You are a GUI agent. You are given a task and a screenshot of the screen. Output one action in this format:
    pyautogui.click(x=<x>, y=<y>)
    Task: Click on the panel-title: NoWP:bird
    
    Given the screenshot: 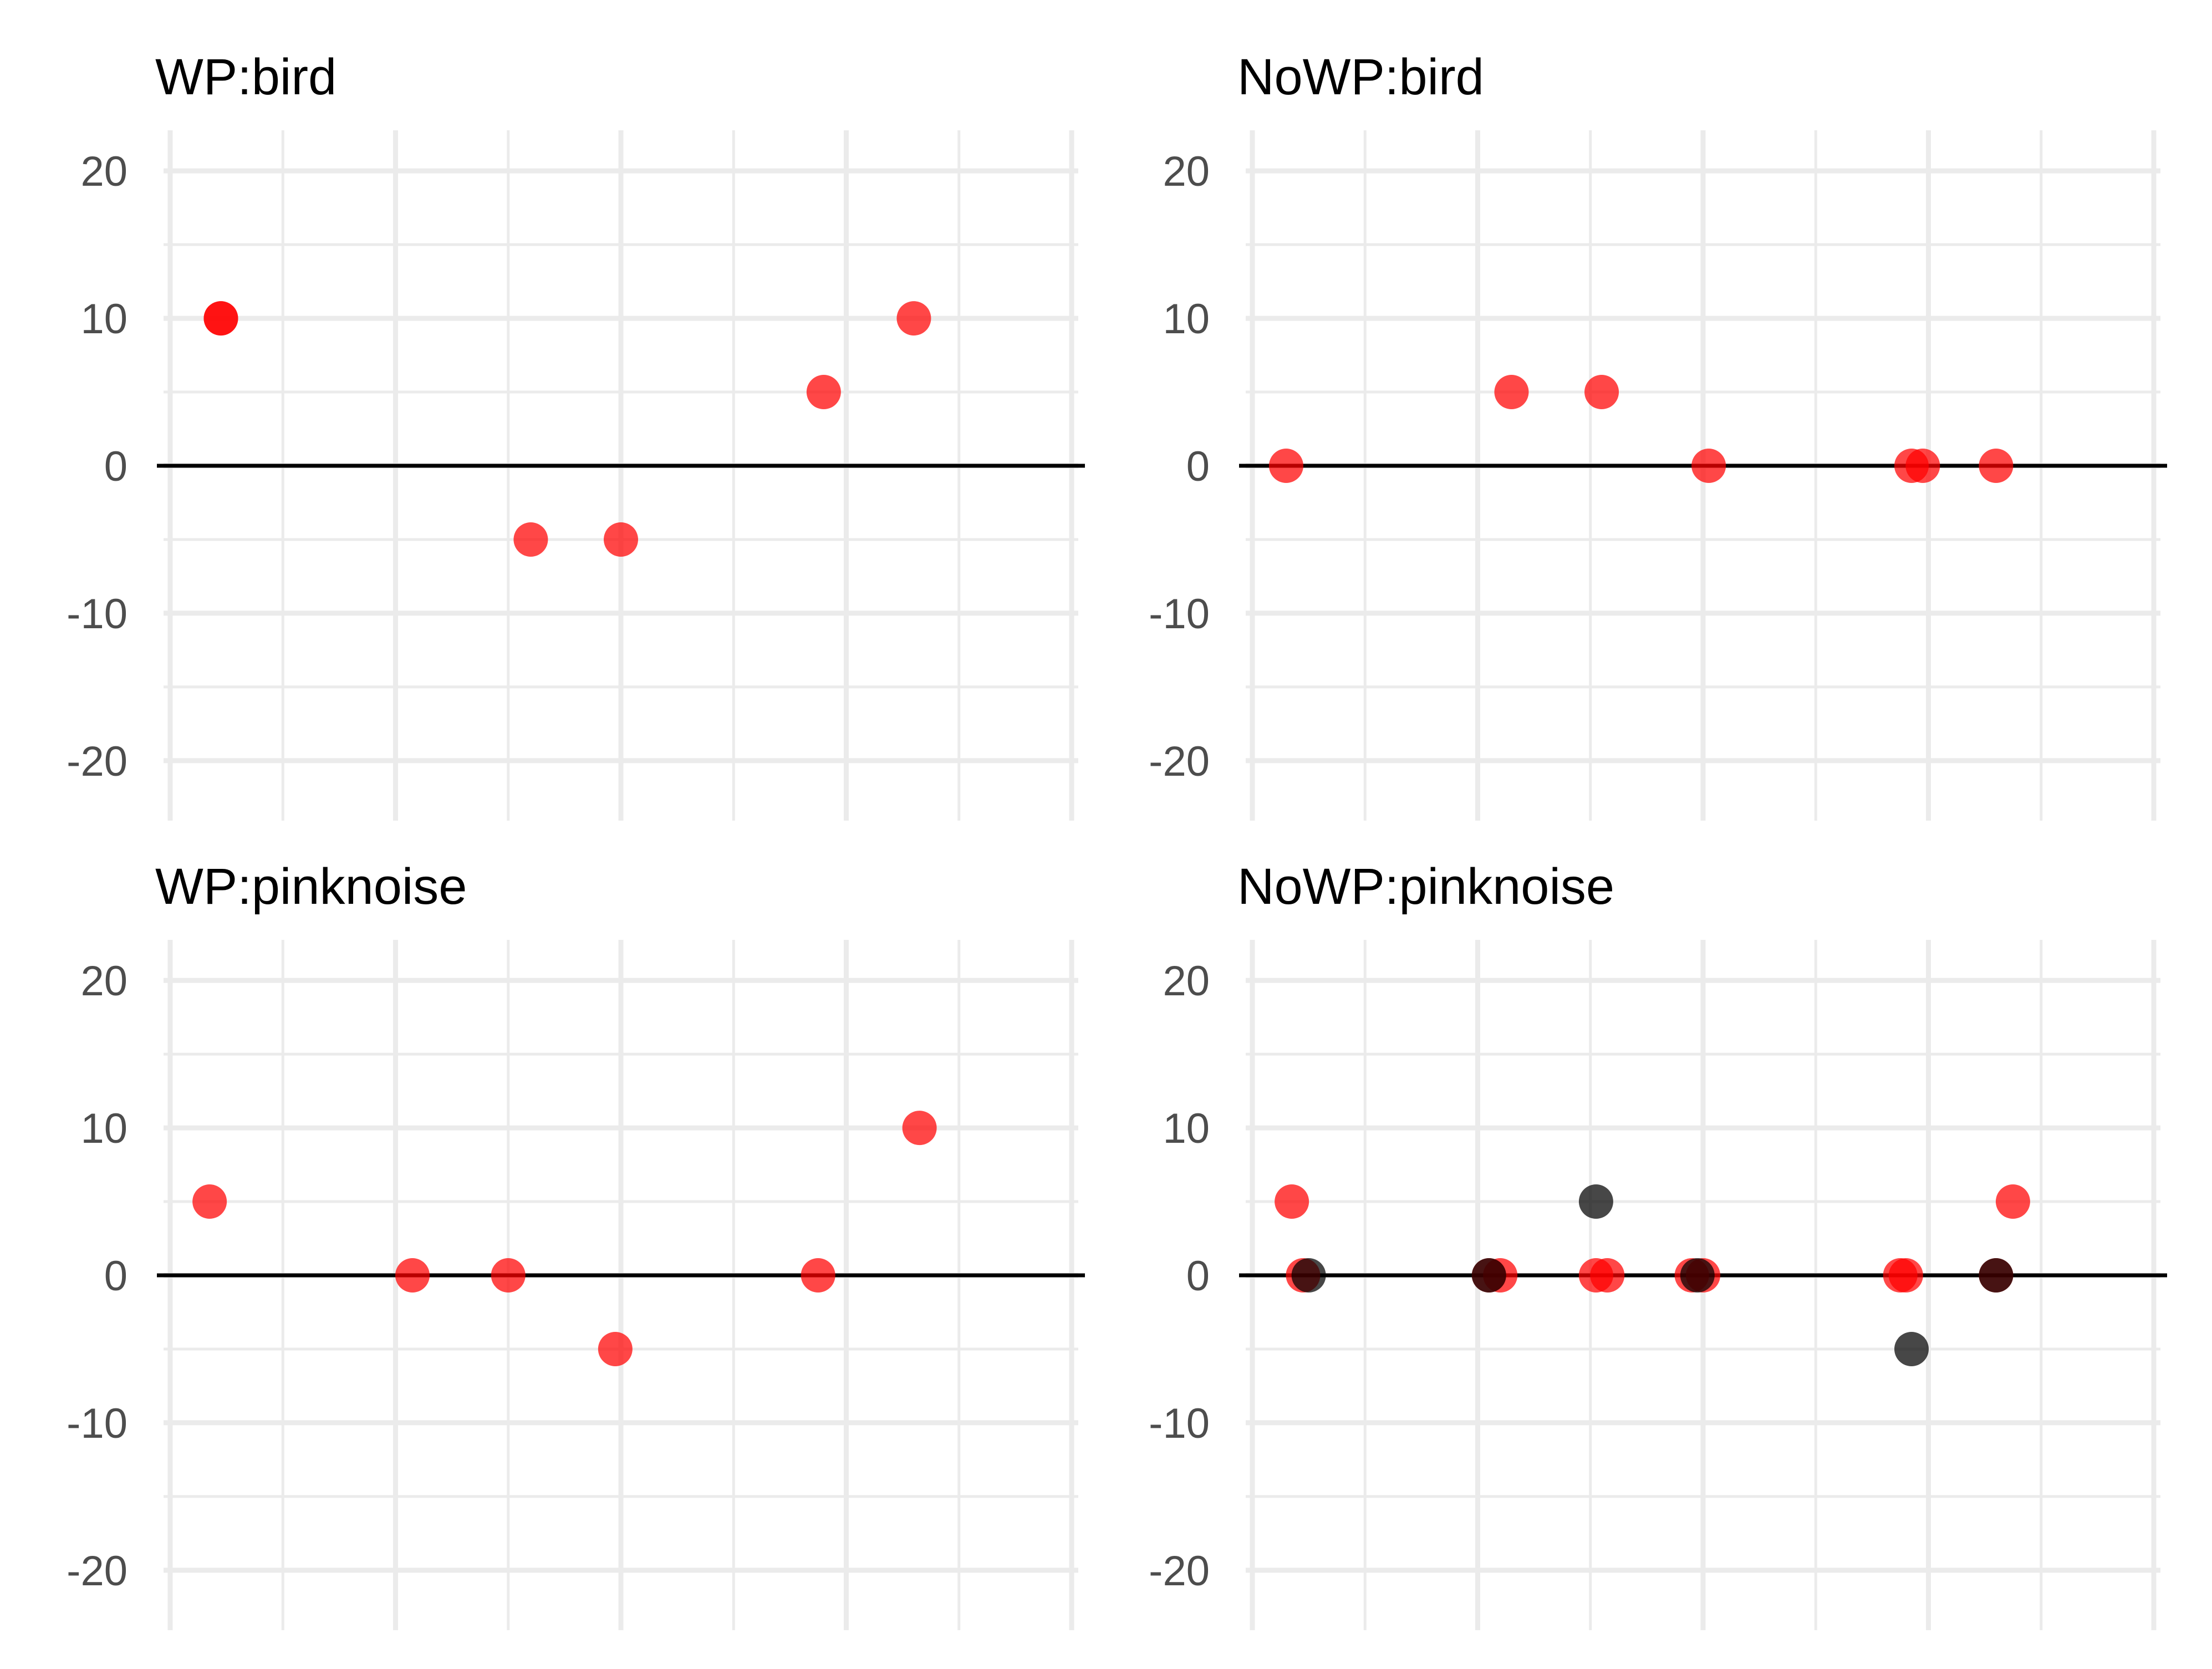 What is the action you would take?
    pyautogui.click(x=1360, y=77)
    